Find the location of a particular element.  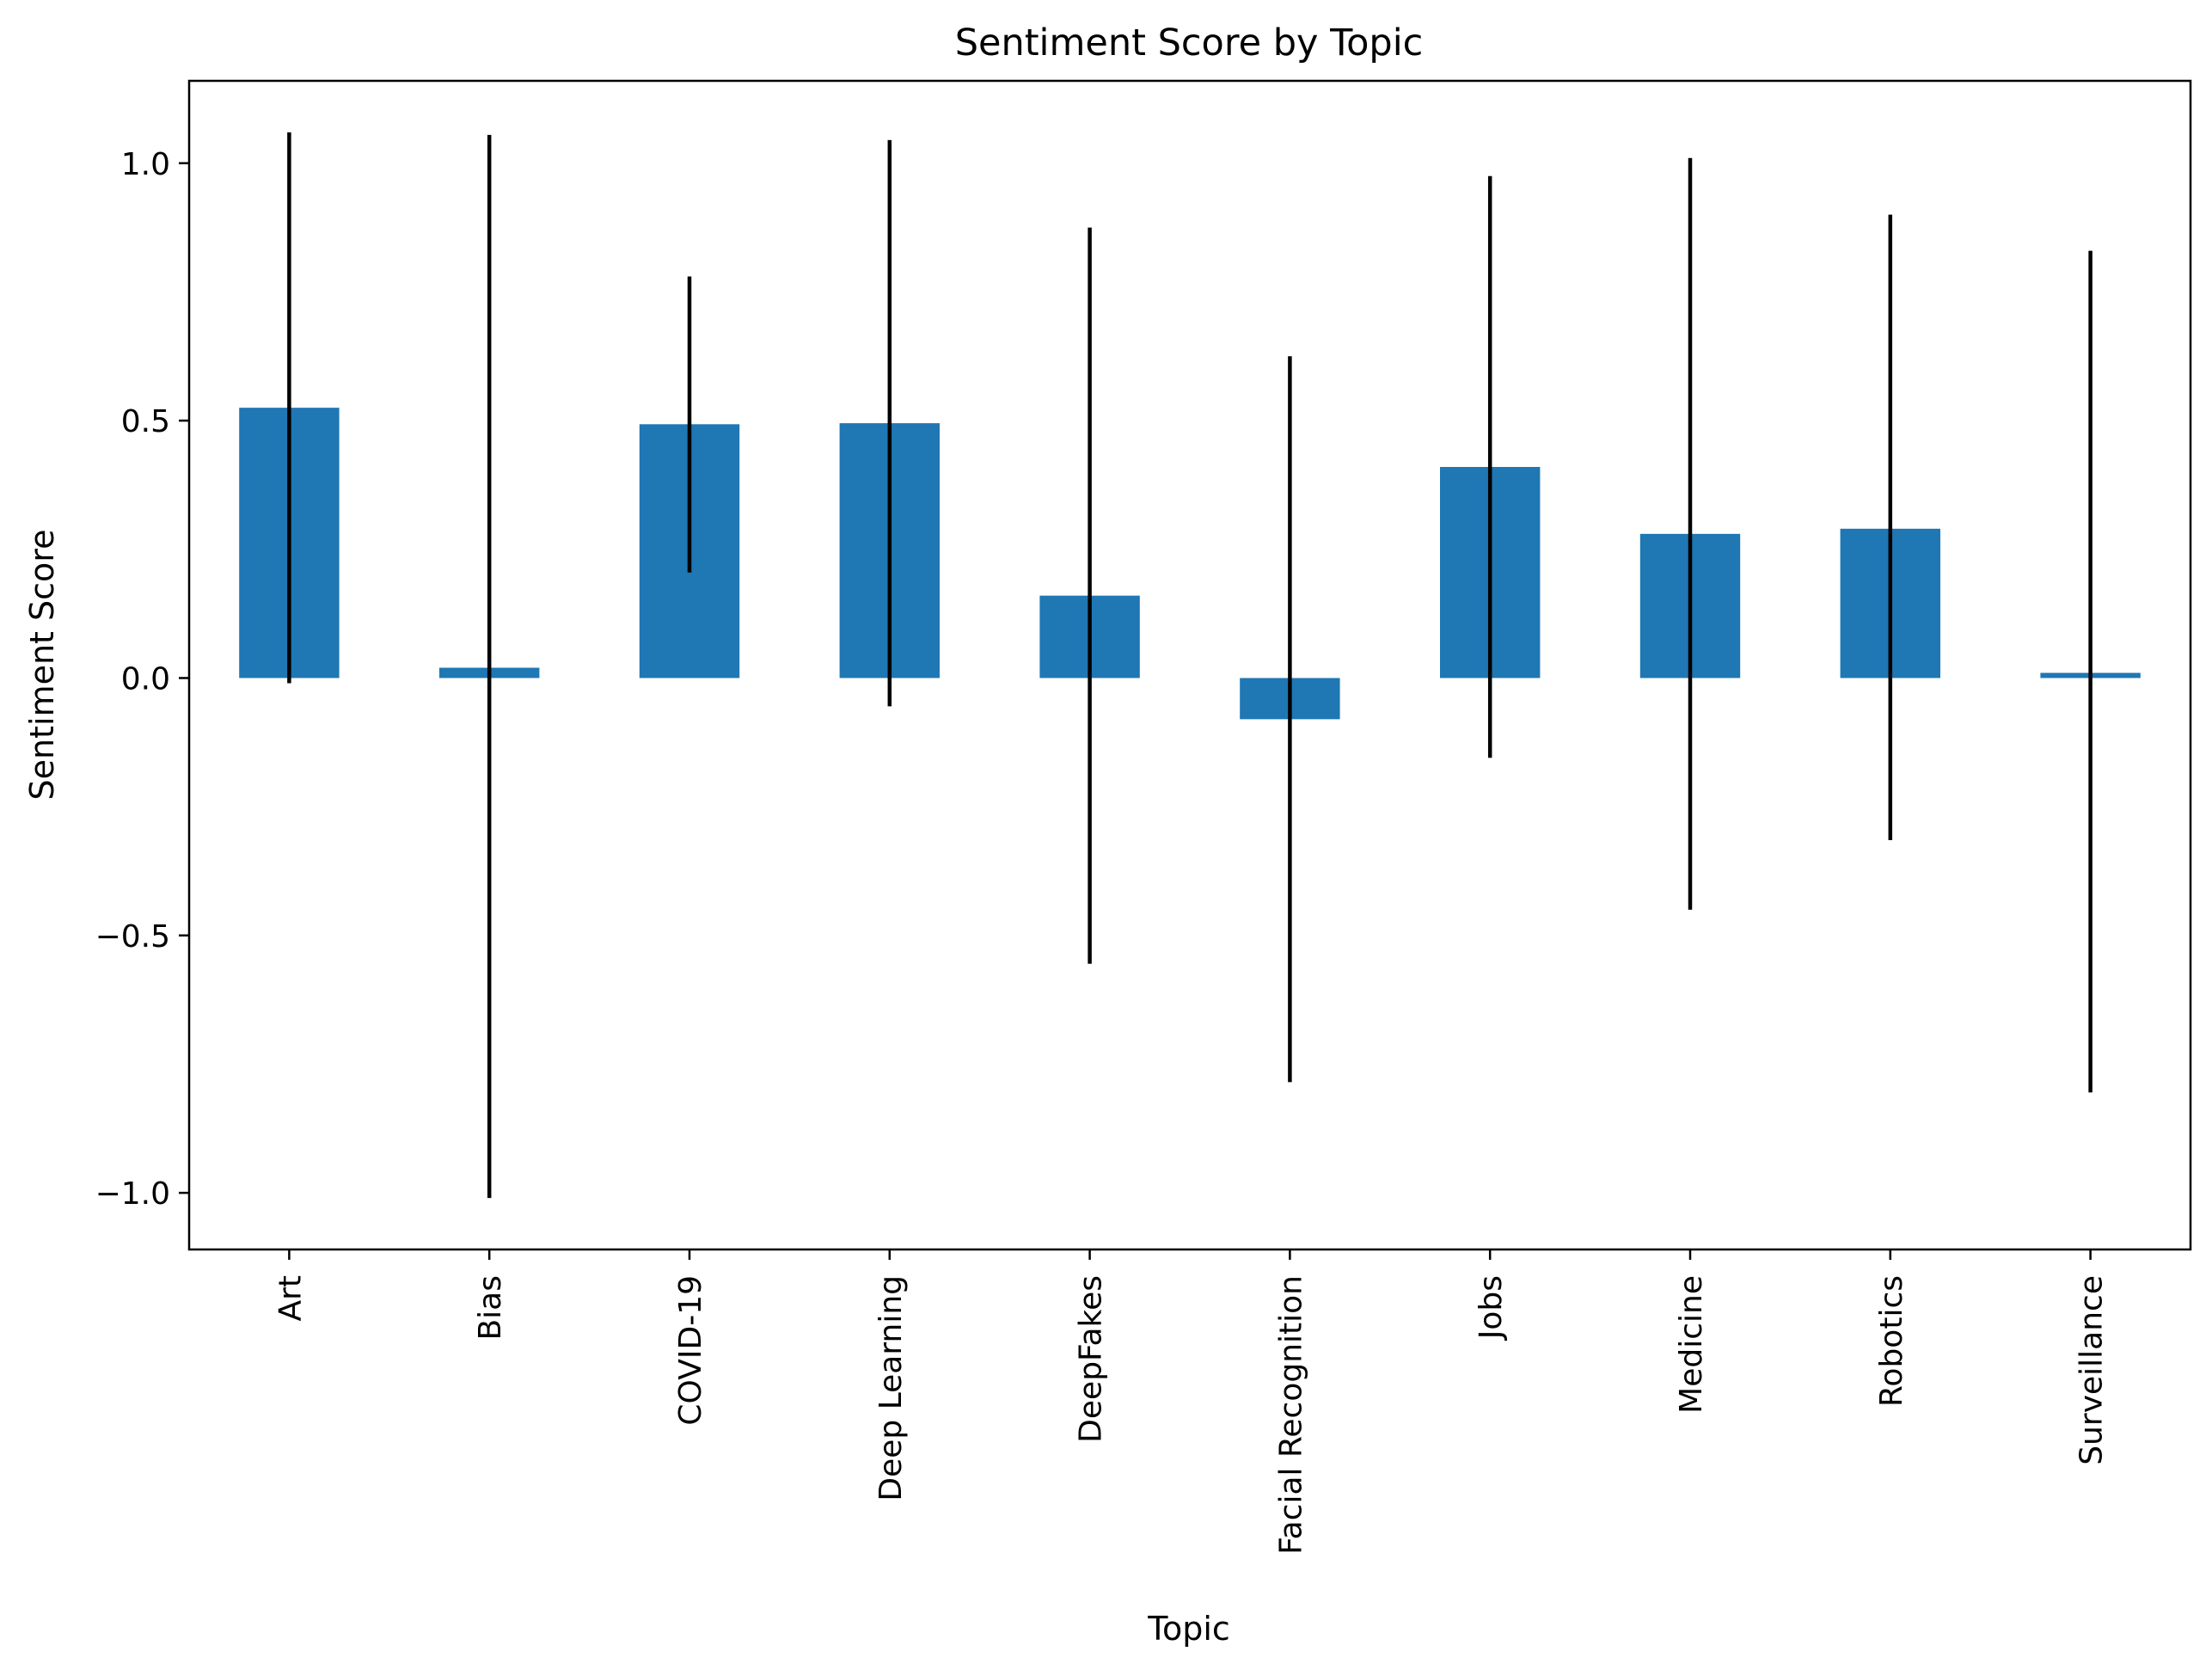

x-tick-label: Medicine is located at coordinates (1691, 1344).